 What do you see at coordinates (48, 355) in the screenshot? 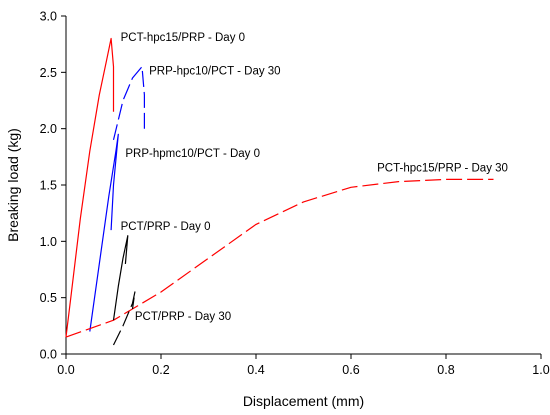
I see `y-tick-label: 0.0` at bounding box center [48, 355].